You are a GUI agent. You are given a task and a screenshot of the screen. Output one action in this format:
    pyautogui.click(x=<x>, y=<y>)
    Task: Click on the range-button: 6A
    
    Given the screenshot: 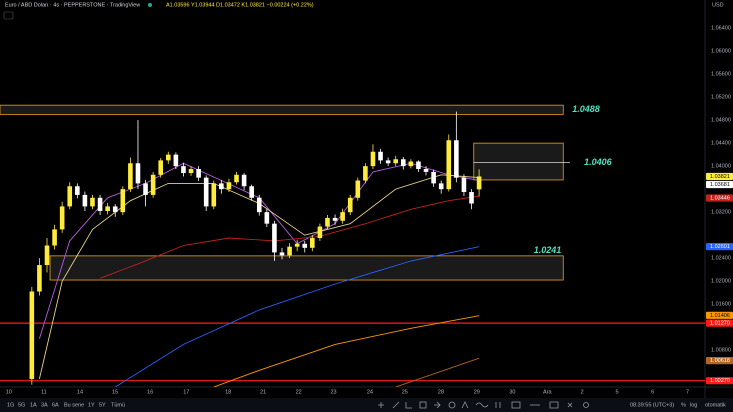 What is the action you would take?
    pyautogui.click(x=55, y=405)
    